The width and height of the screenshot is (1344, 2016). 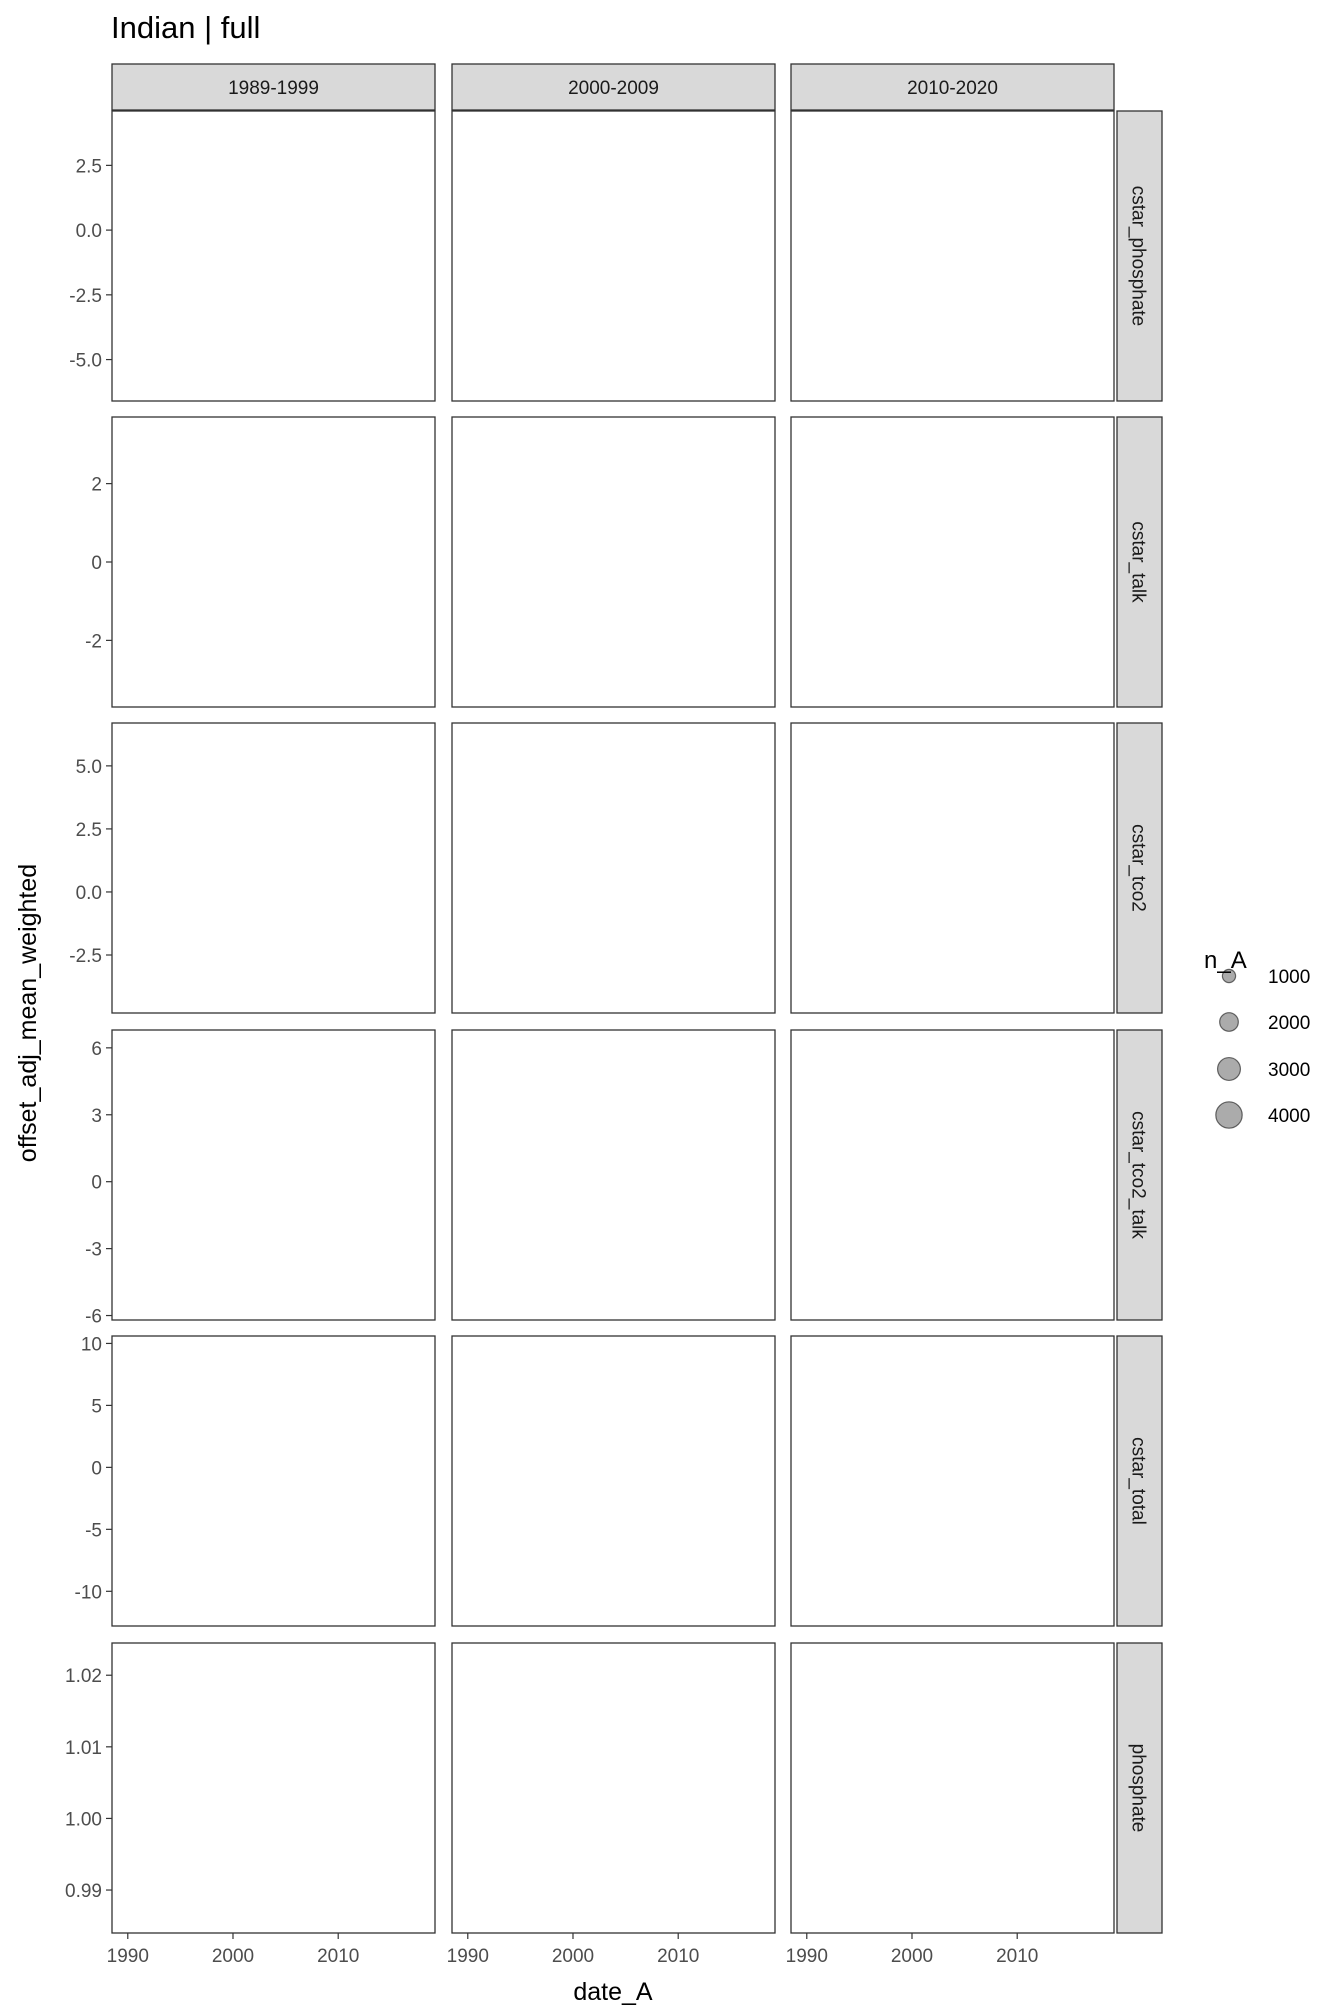 I want to click on row-strip-label: cstar_talk, so click(x=1138, y=562).